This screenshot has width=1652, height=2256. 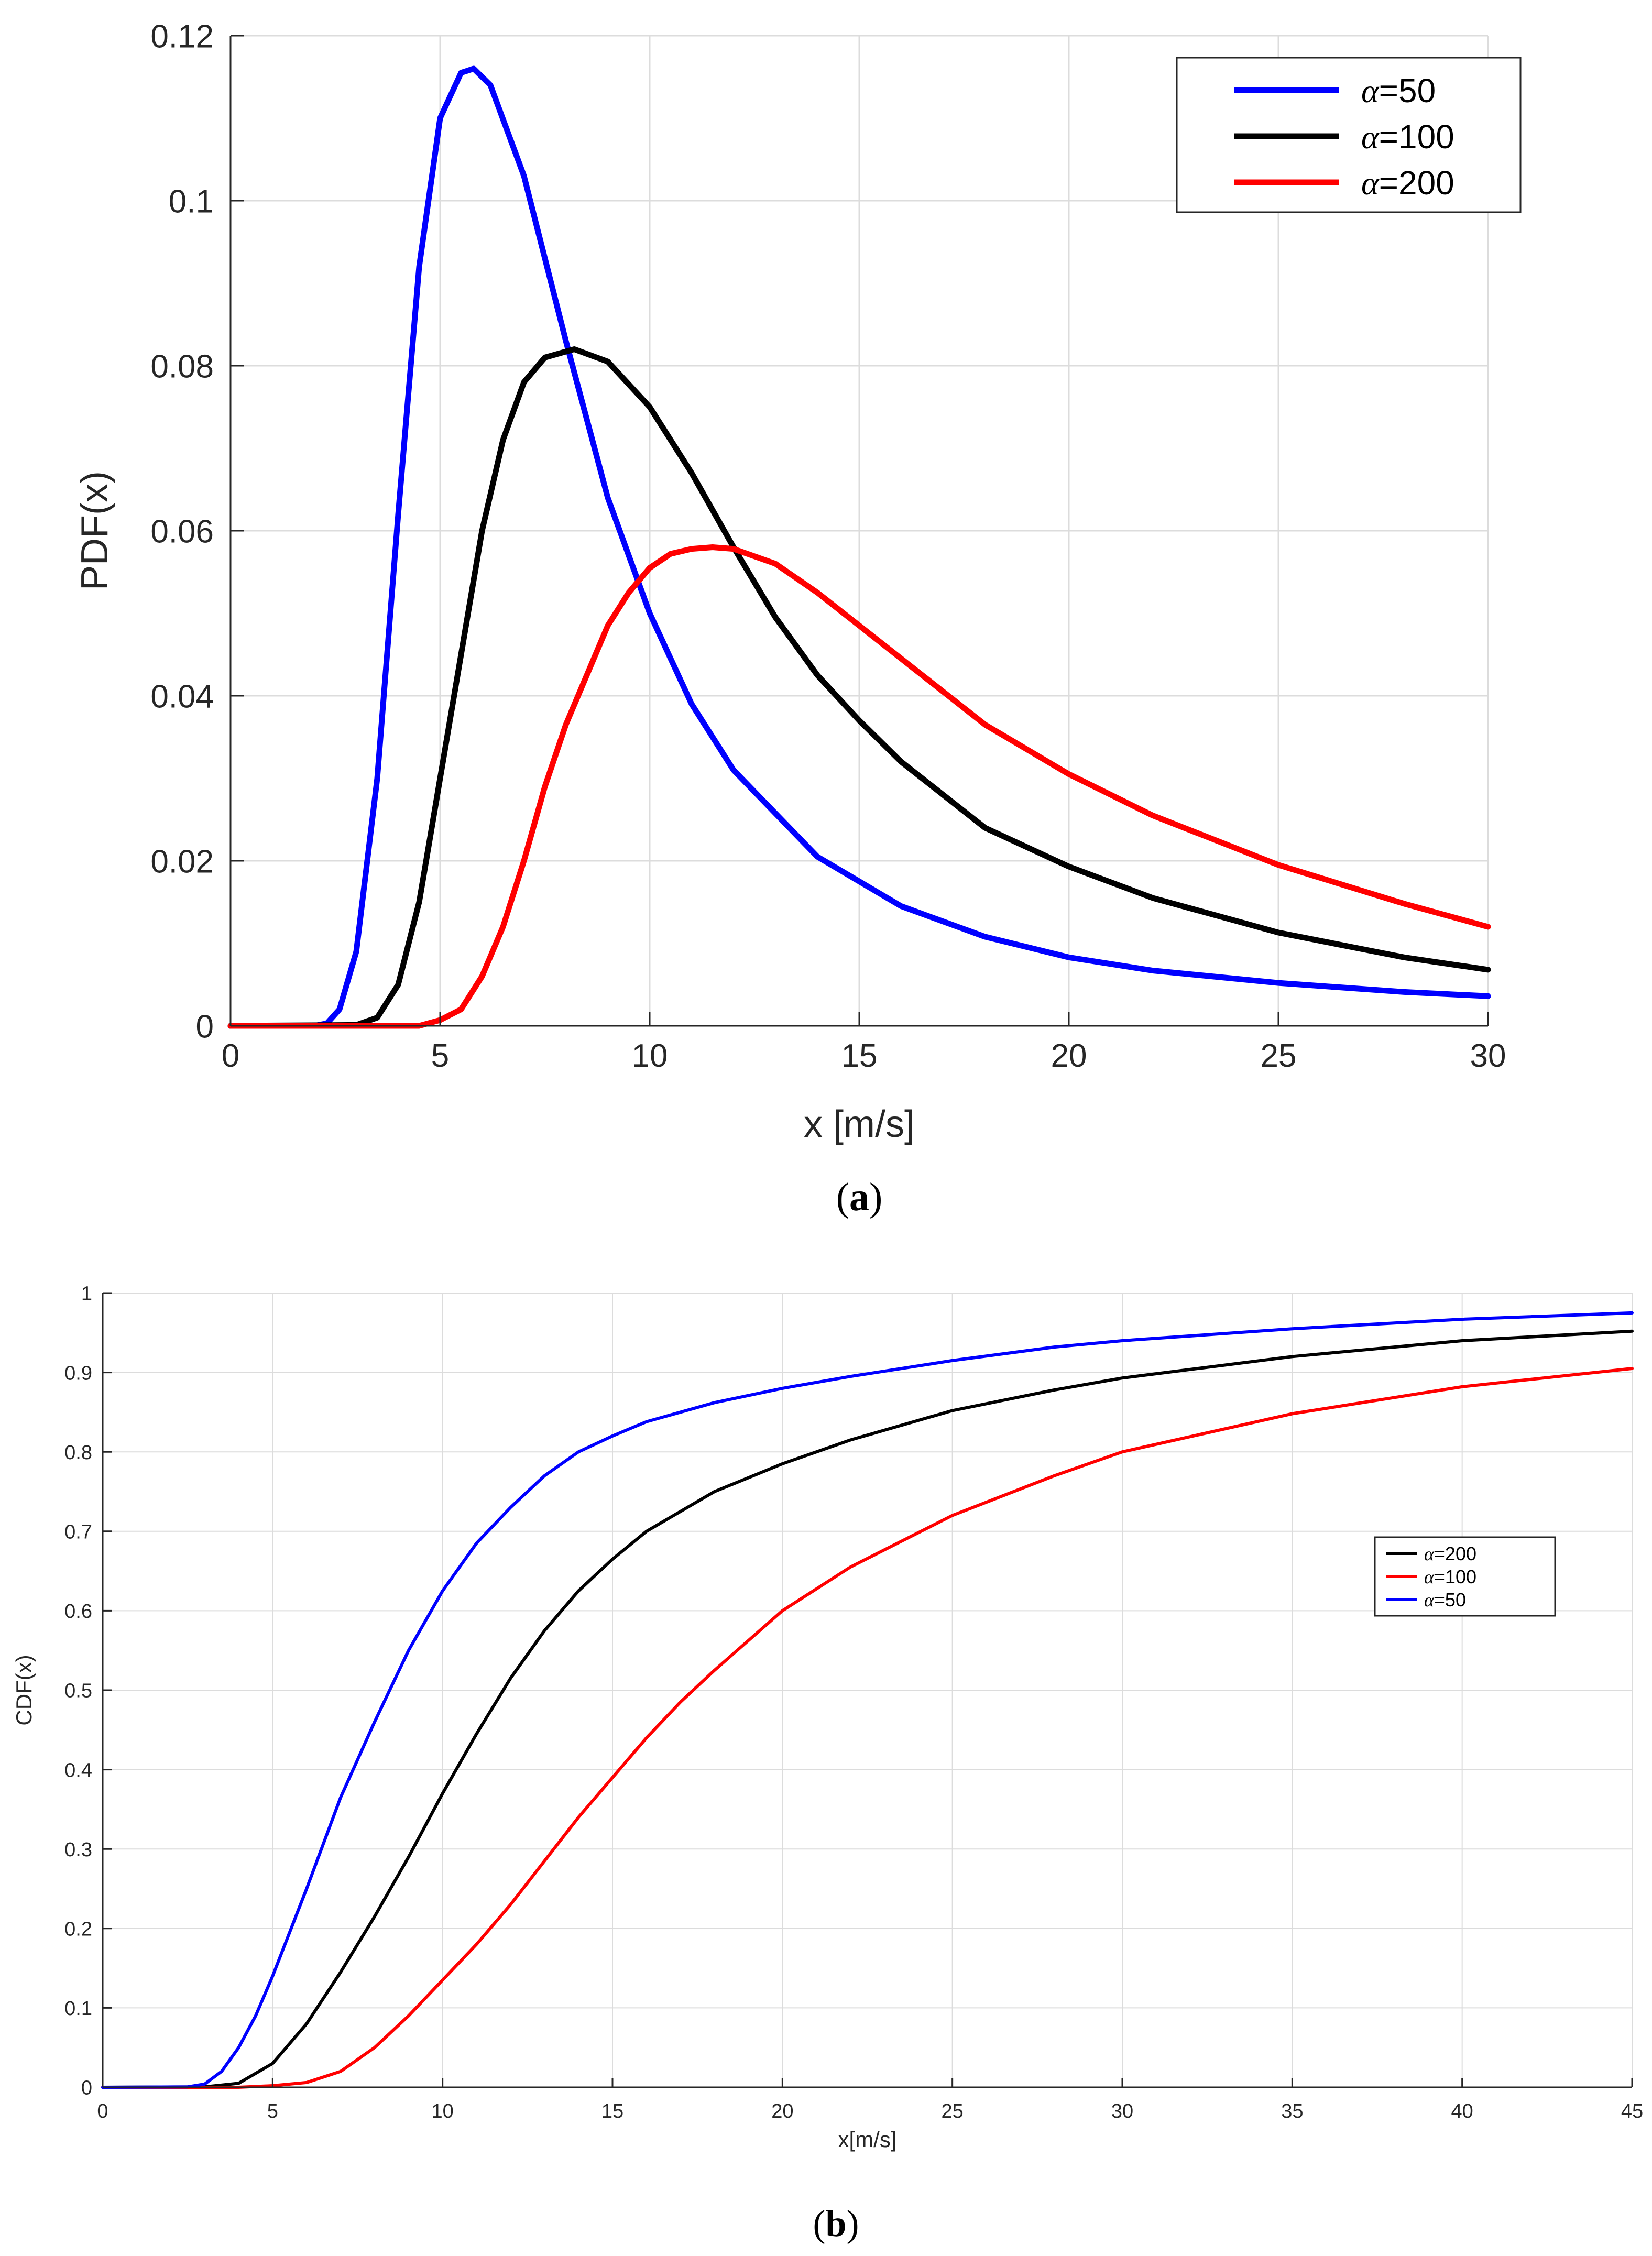 I want to click on panel-caption: (b), so click(x=836, y=2223).